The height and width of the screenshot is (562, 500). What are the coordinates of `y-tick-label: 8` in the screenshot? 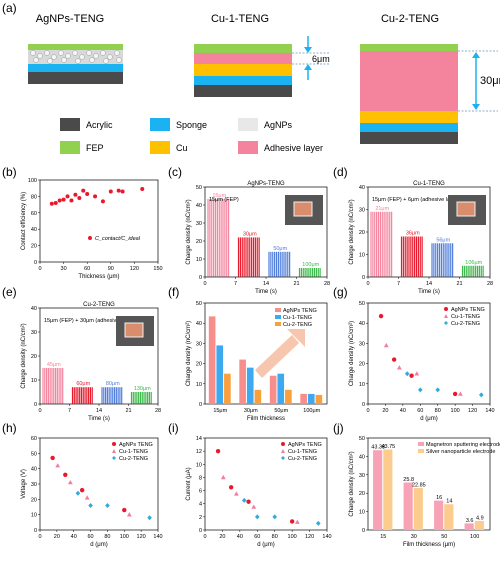 It's located at (200, 478).